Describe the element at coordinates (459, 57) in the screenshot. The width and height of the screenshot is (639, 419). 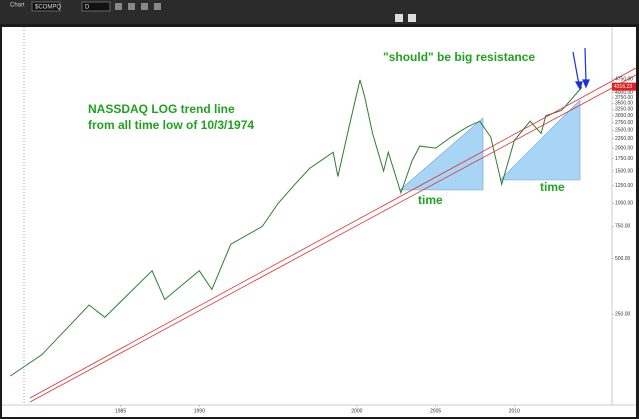
I see `annotation: "should" be big resistance` at that location.